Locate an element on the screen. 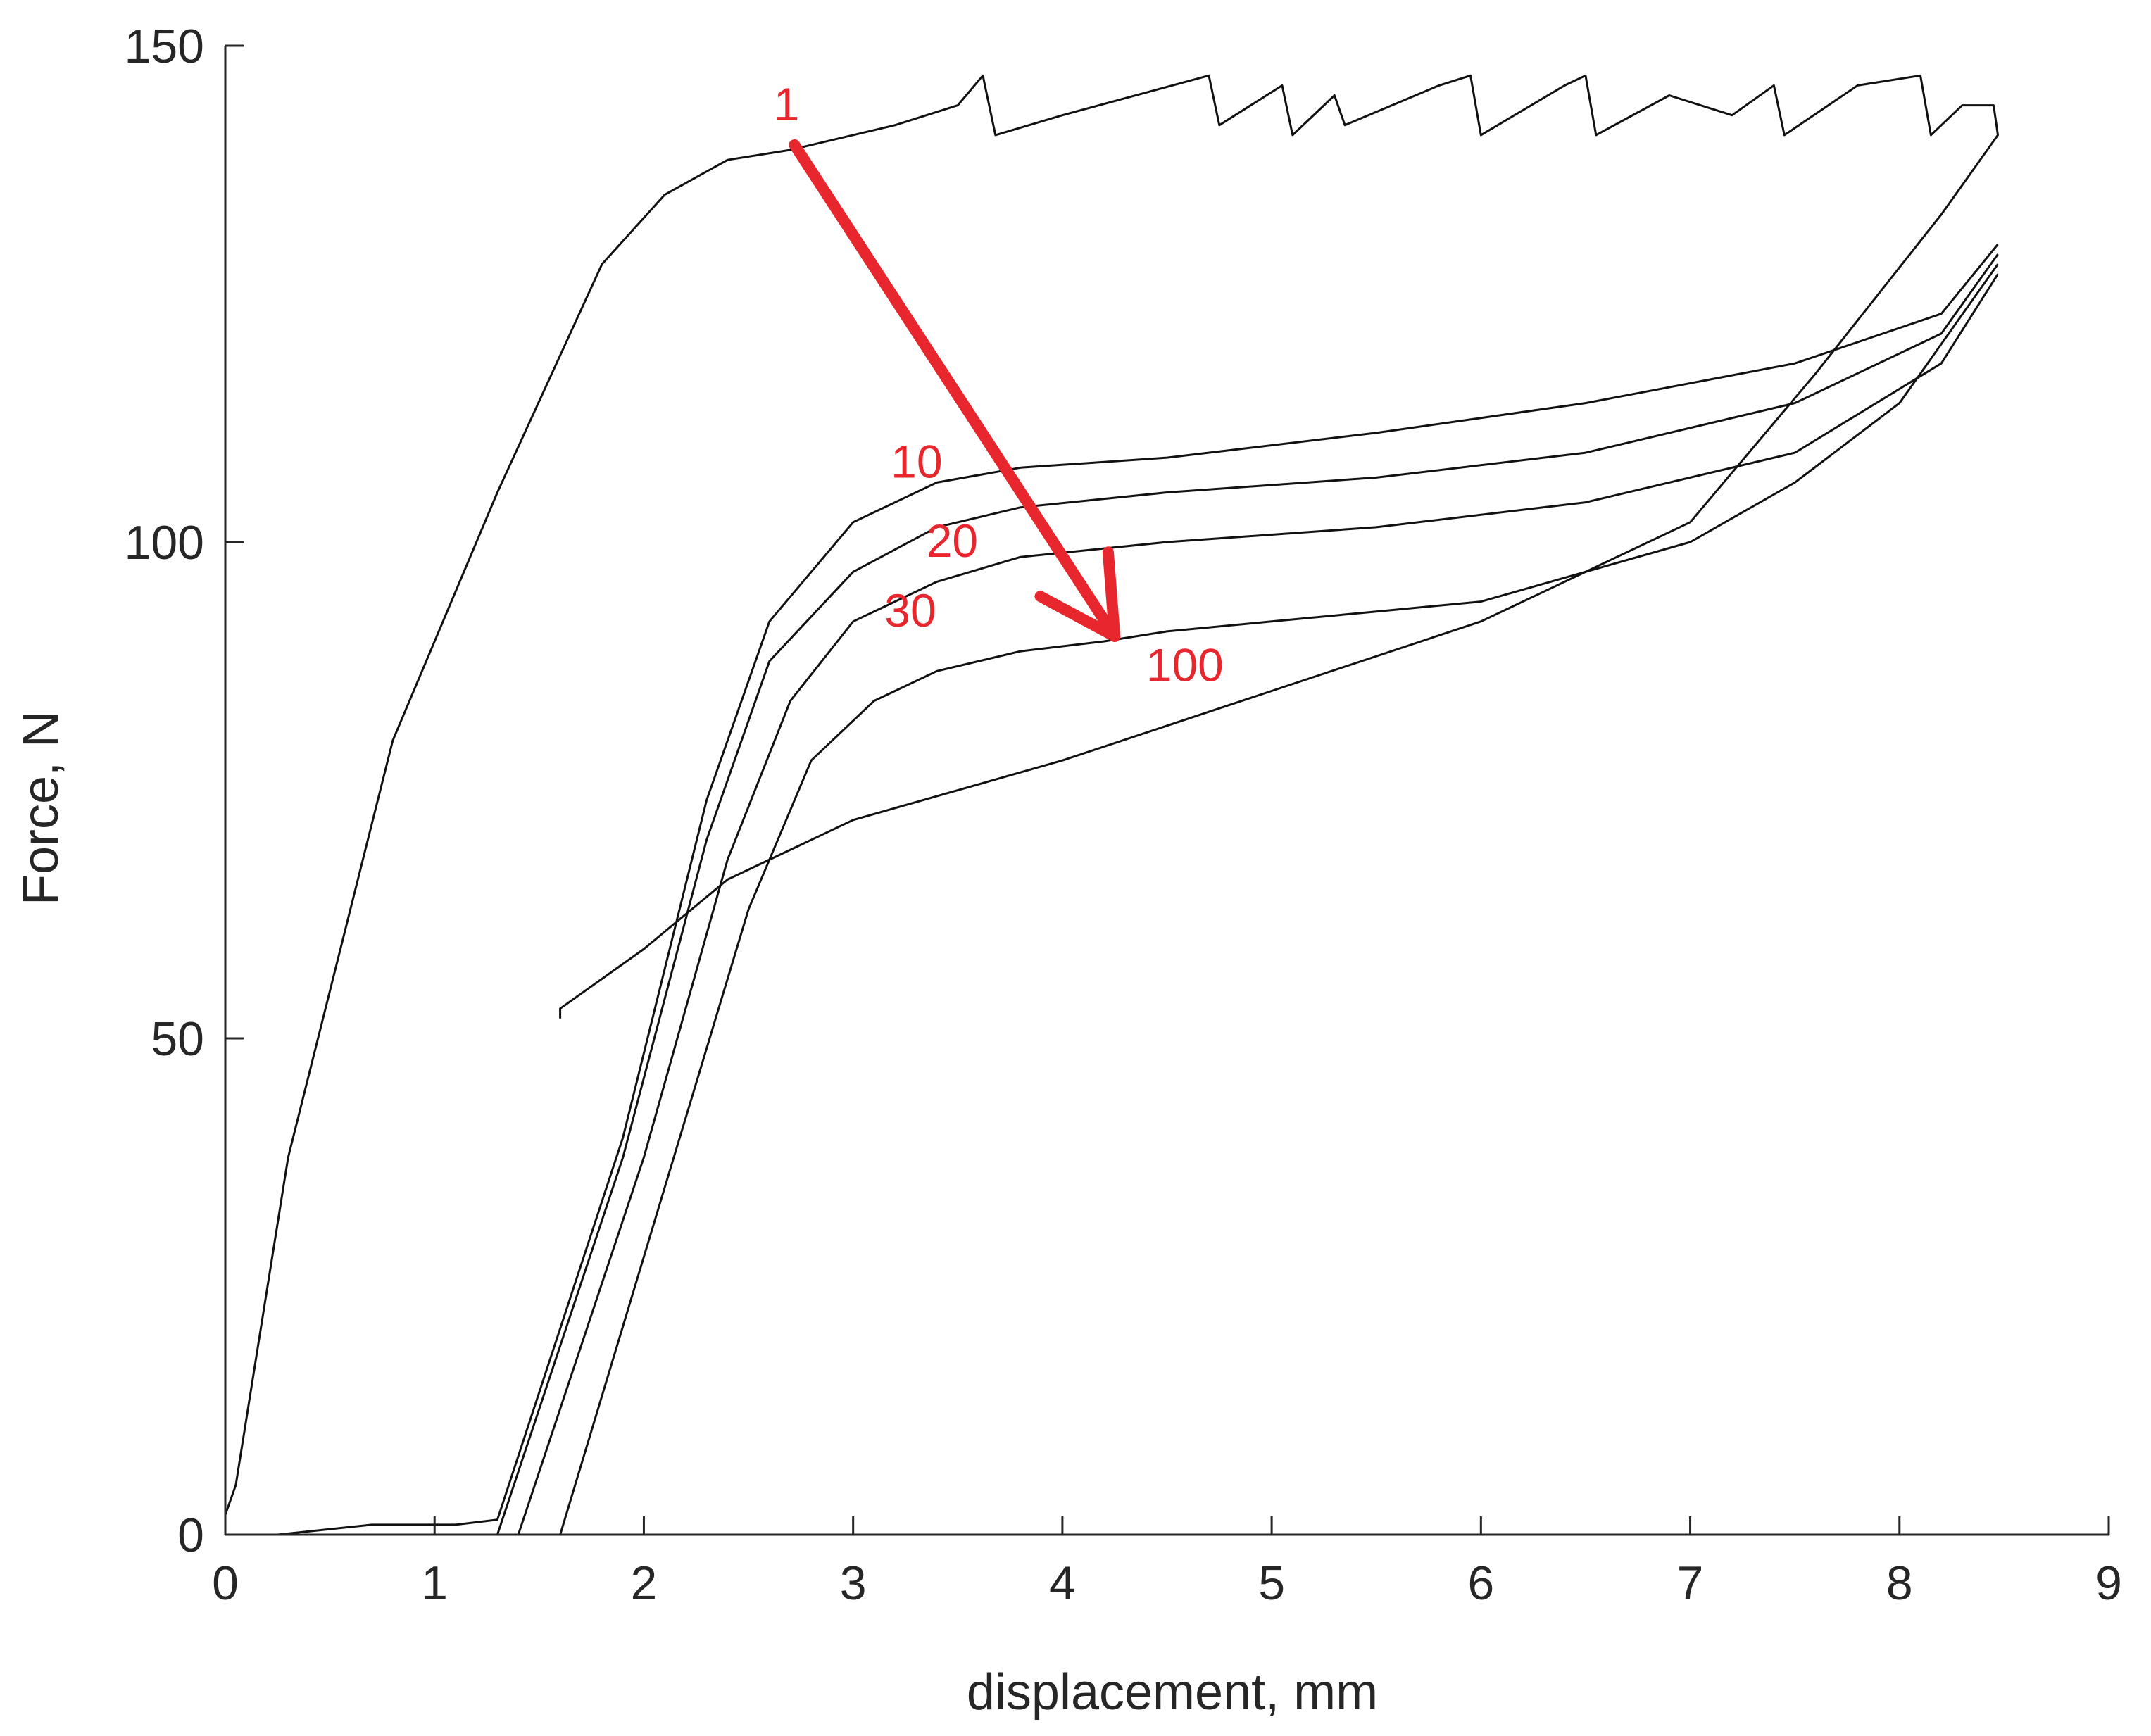 This screenshot has height=1736, width=2151. y-axis-label: Force, N is located at coordinates (41, 808).